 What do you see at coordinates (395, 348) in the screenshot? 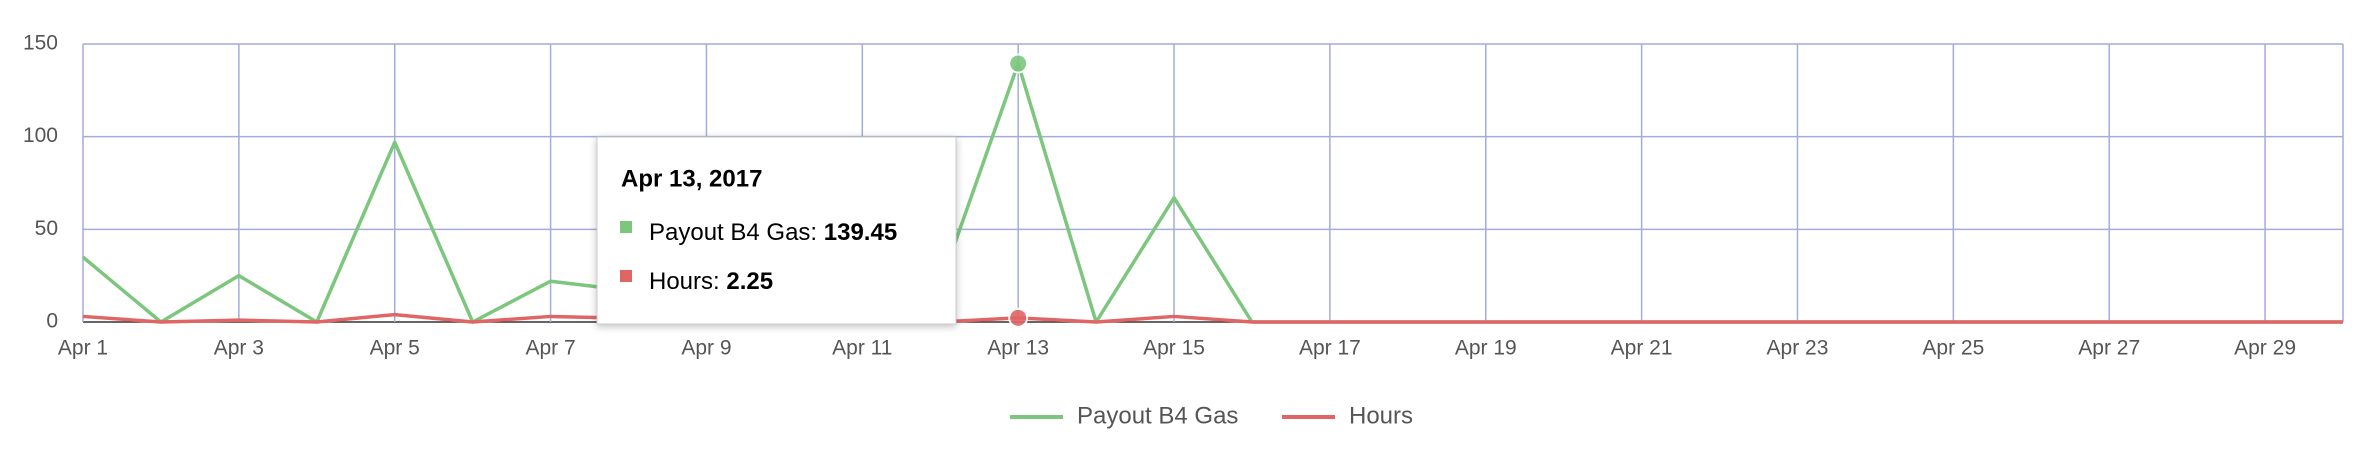
I see `x-tick-label: Apr 5` at bounding box center [395, 348].